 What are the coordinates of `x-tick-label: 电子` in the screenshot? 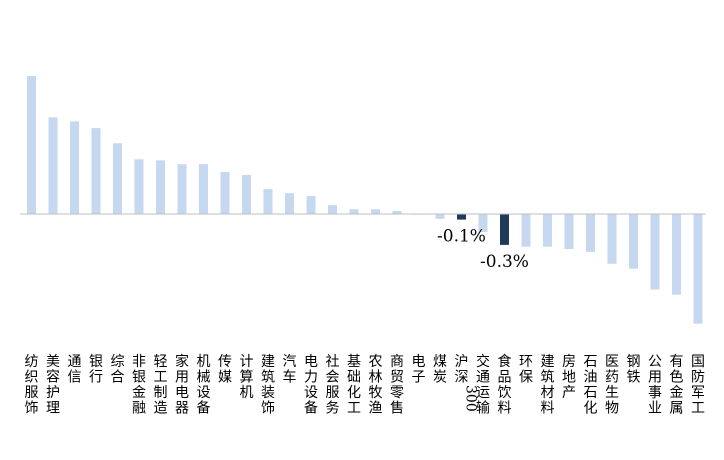 It's located at (419, 370).